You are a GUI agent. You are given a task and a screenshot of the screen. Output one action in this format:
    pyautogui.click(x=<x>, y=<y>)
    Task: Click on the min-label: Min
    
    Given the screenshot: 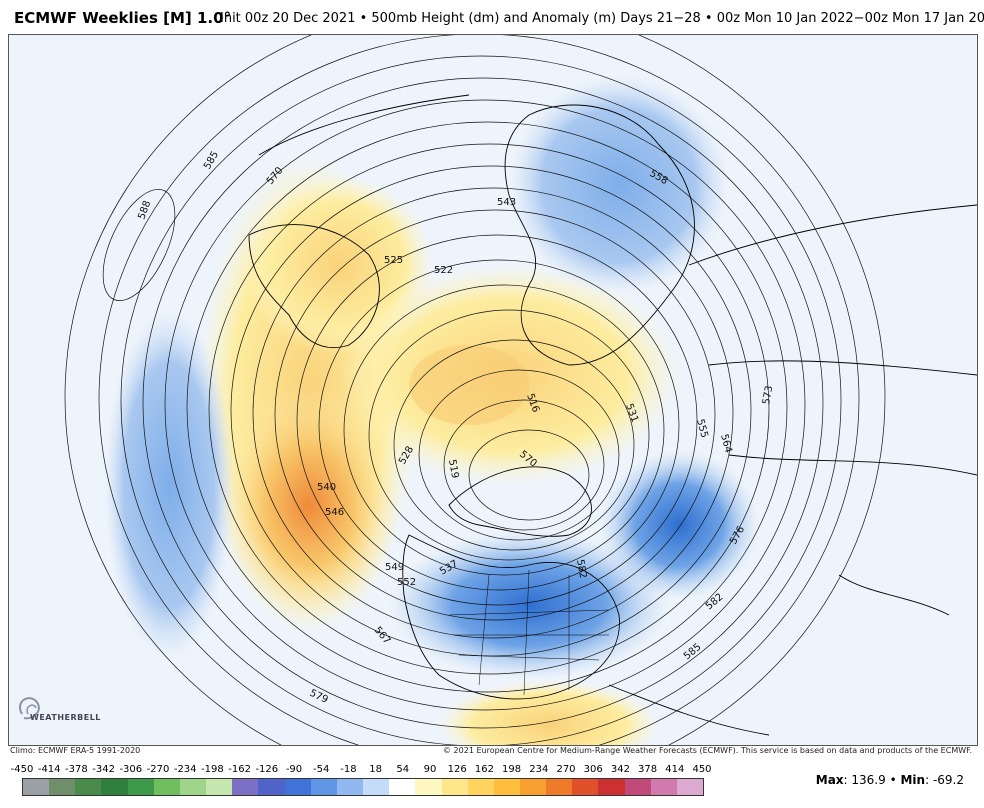 What is the action you would take?
    pyautogui.click(x=913, y=780)
    